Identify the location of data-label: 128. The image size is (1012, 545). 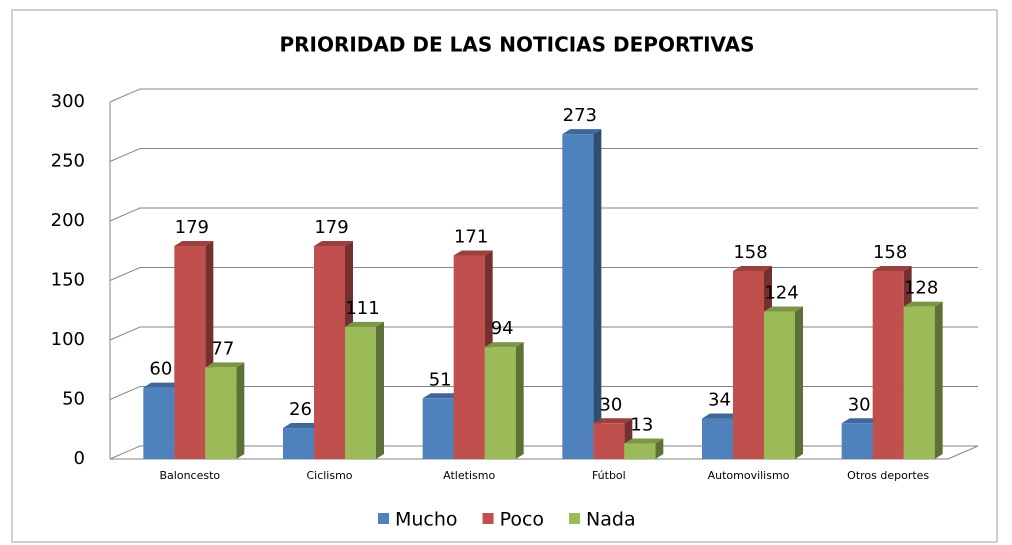
(921, 288).